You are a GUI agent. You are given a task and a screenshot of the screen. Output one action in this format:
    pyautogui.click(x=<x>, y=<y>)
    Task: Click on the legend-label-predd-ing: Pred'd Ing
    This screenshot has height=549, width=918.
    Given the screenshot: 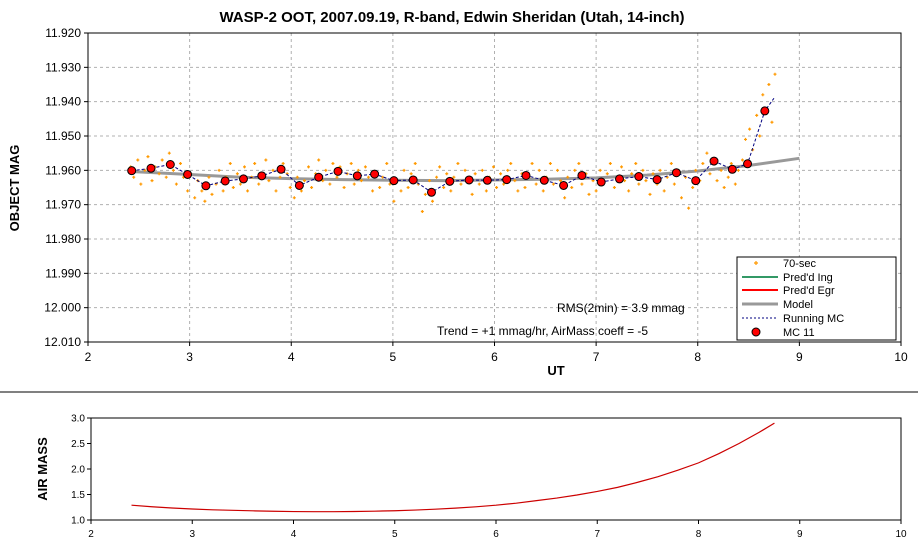 What is the action you would take?
    pyautogui.click(x=808, y=278)
    